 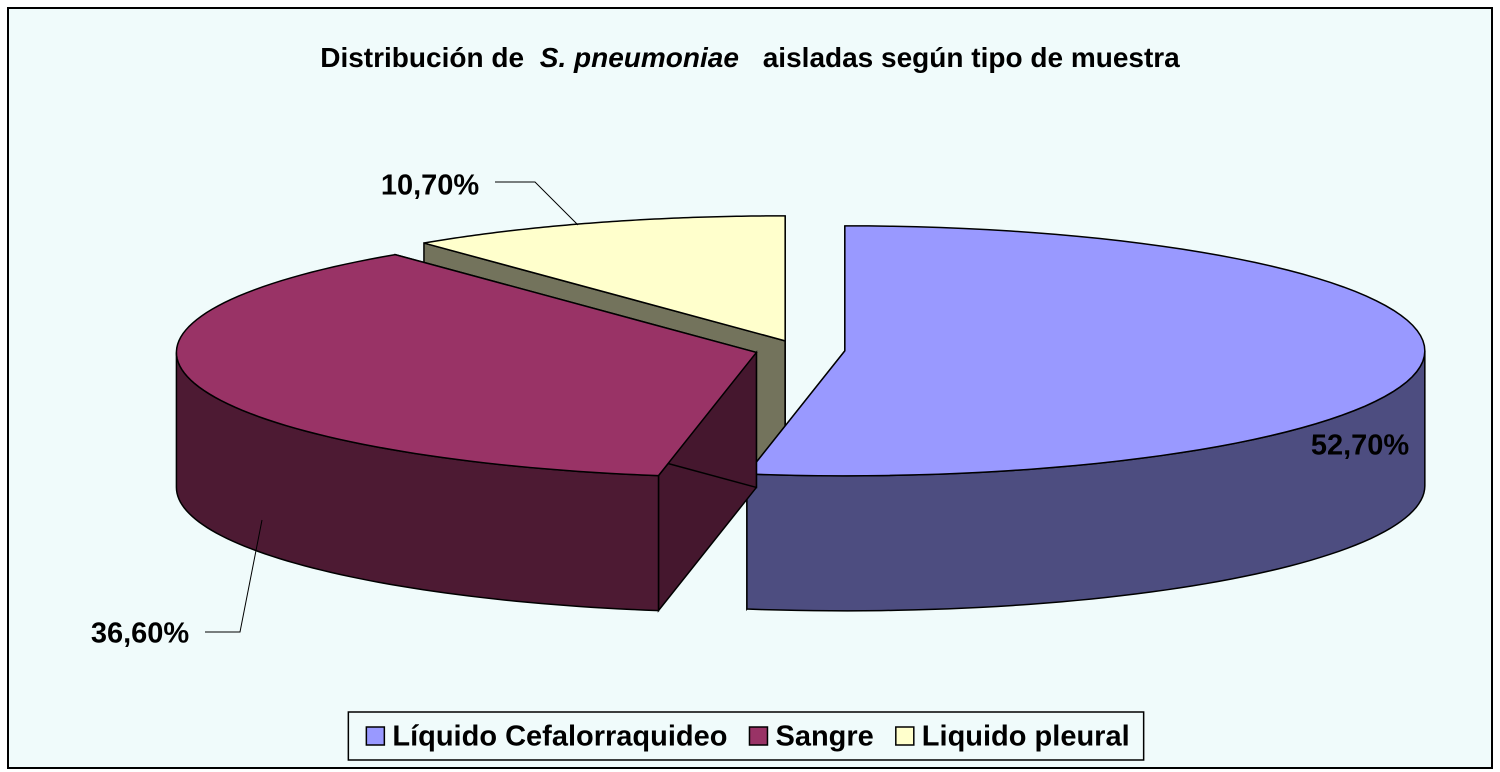 I want to click on legend-label: Líquido Cefalorraquideo, so click(x=559, y=737).